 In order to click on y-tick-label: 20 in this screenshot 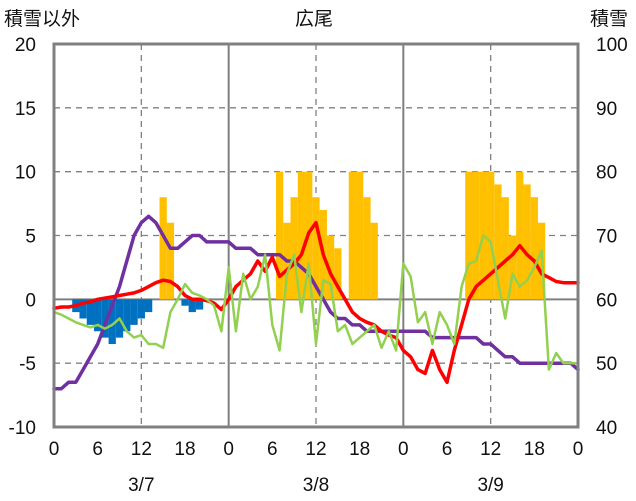, I will do `click(25, 45)`.